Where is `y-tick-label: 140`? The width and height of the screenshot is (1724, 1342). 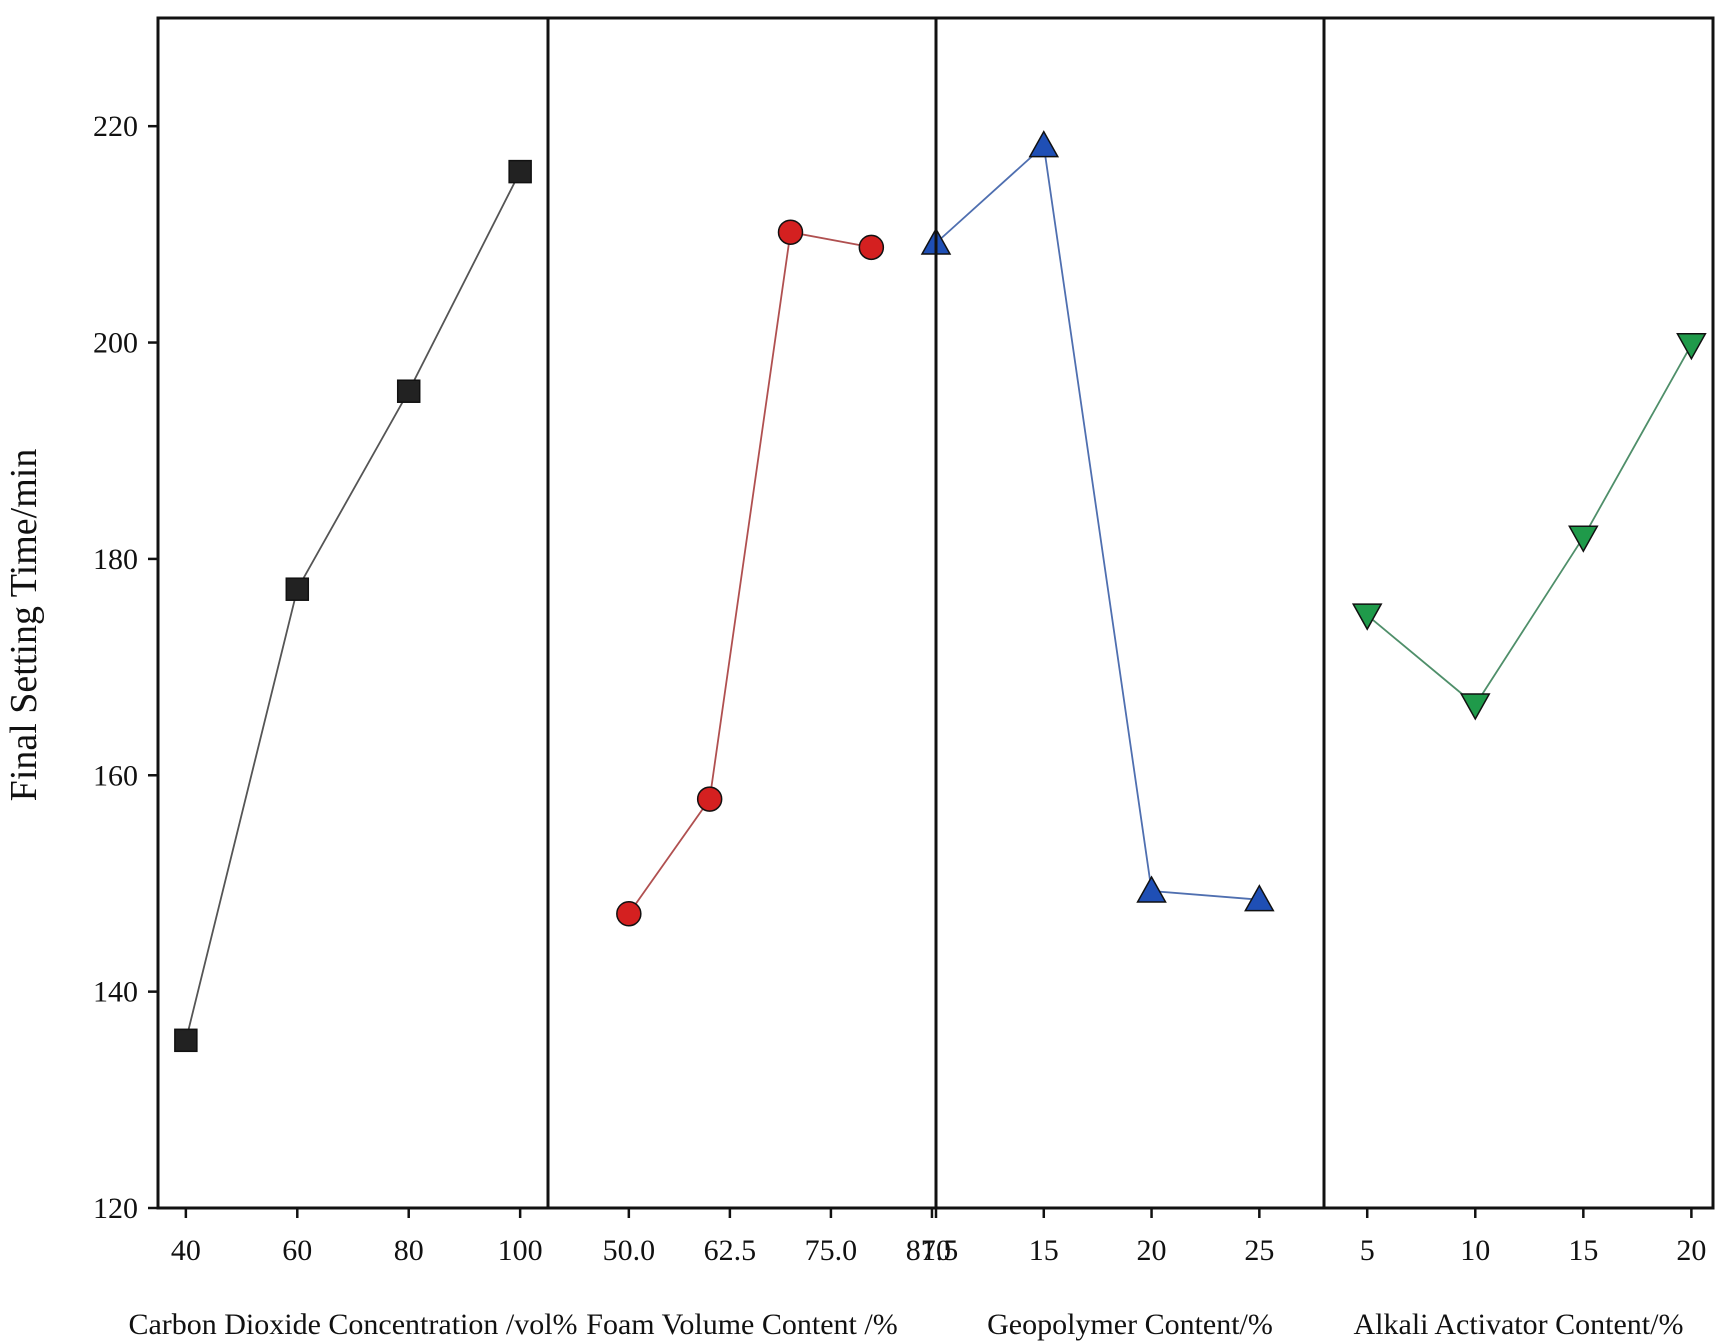 y-tick-label: 140 is located at coordinates (115, 992).